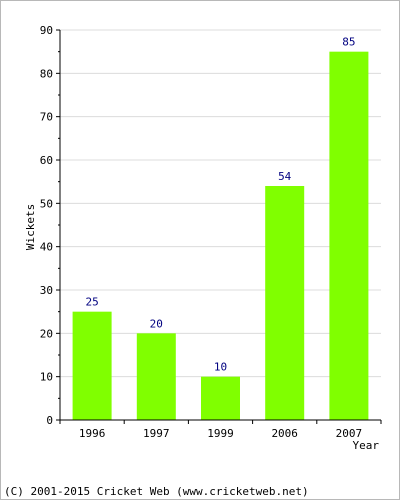 The image size is (400, 500). What do you see at coordinates (348, 42) in the screenshot?
I see `value-label-2007: 85` at bounding box center [348, 42].